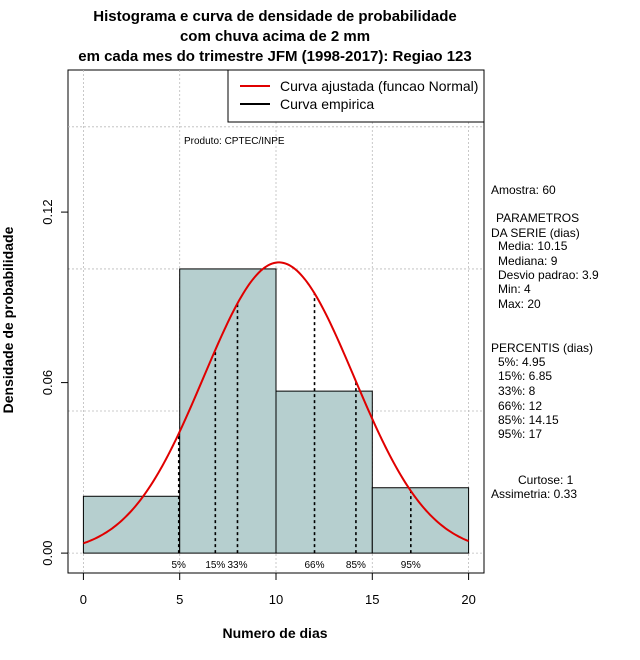 This screenshot has height=660, width=640. I want to click on x-tick-label-4: 20, so click(468, 599).